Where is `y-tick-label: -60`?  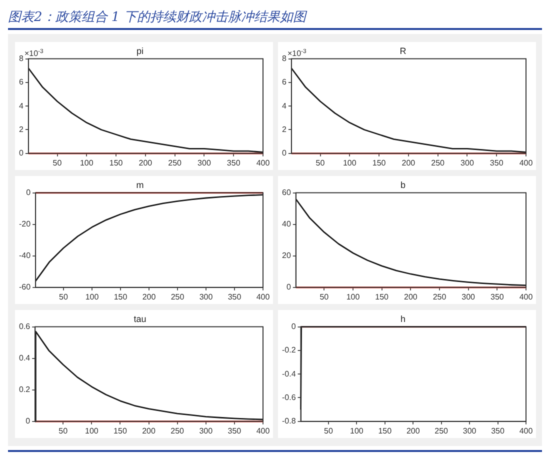 y-tick-label: -60 is located at coordinates (24, 287).